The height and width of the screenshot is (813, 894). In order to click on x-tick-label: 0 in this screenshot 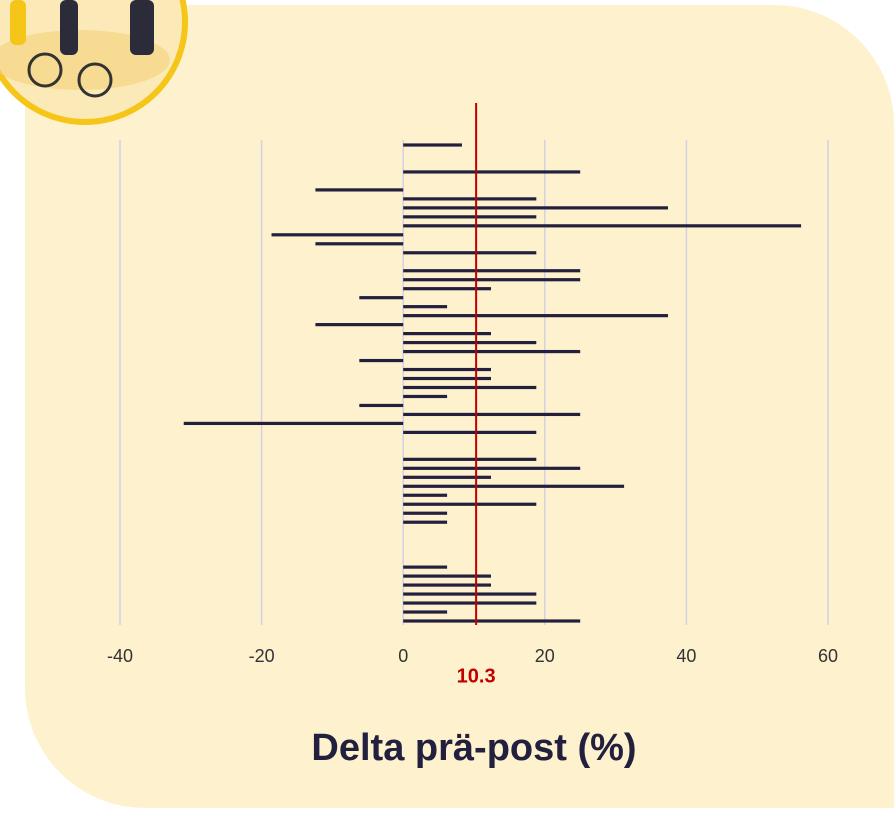, I will do `click(403, 656)`.